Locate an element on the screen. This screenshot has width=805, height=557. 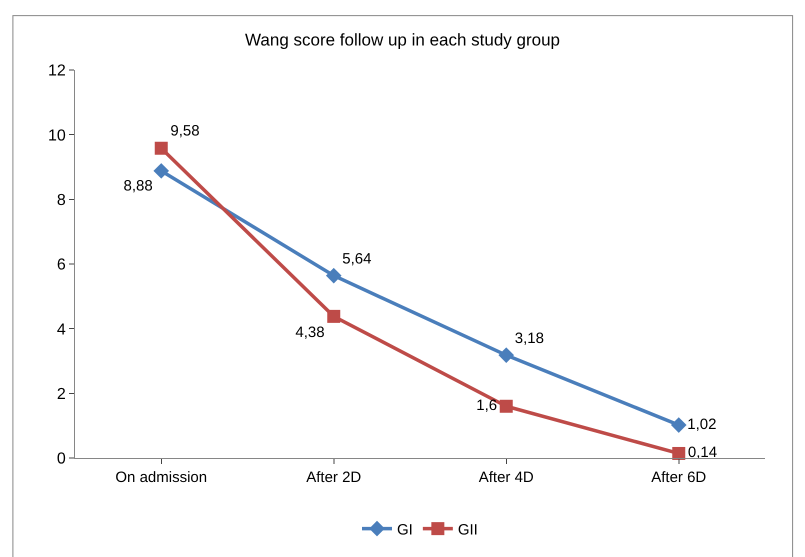
y-tick-label: 10 is located at coordinates (57, 135).